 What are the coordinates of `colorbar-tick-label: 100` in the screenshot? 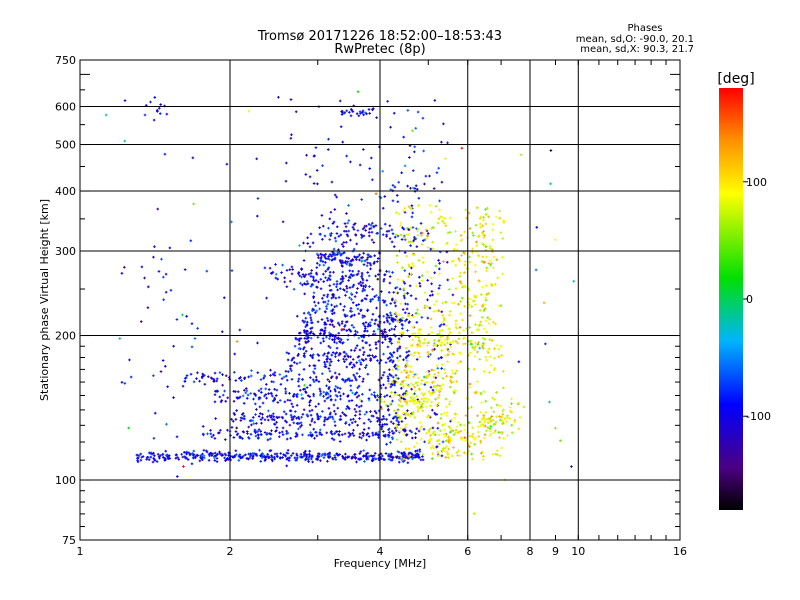 It's located at (756, 182).